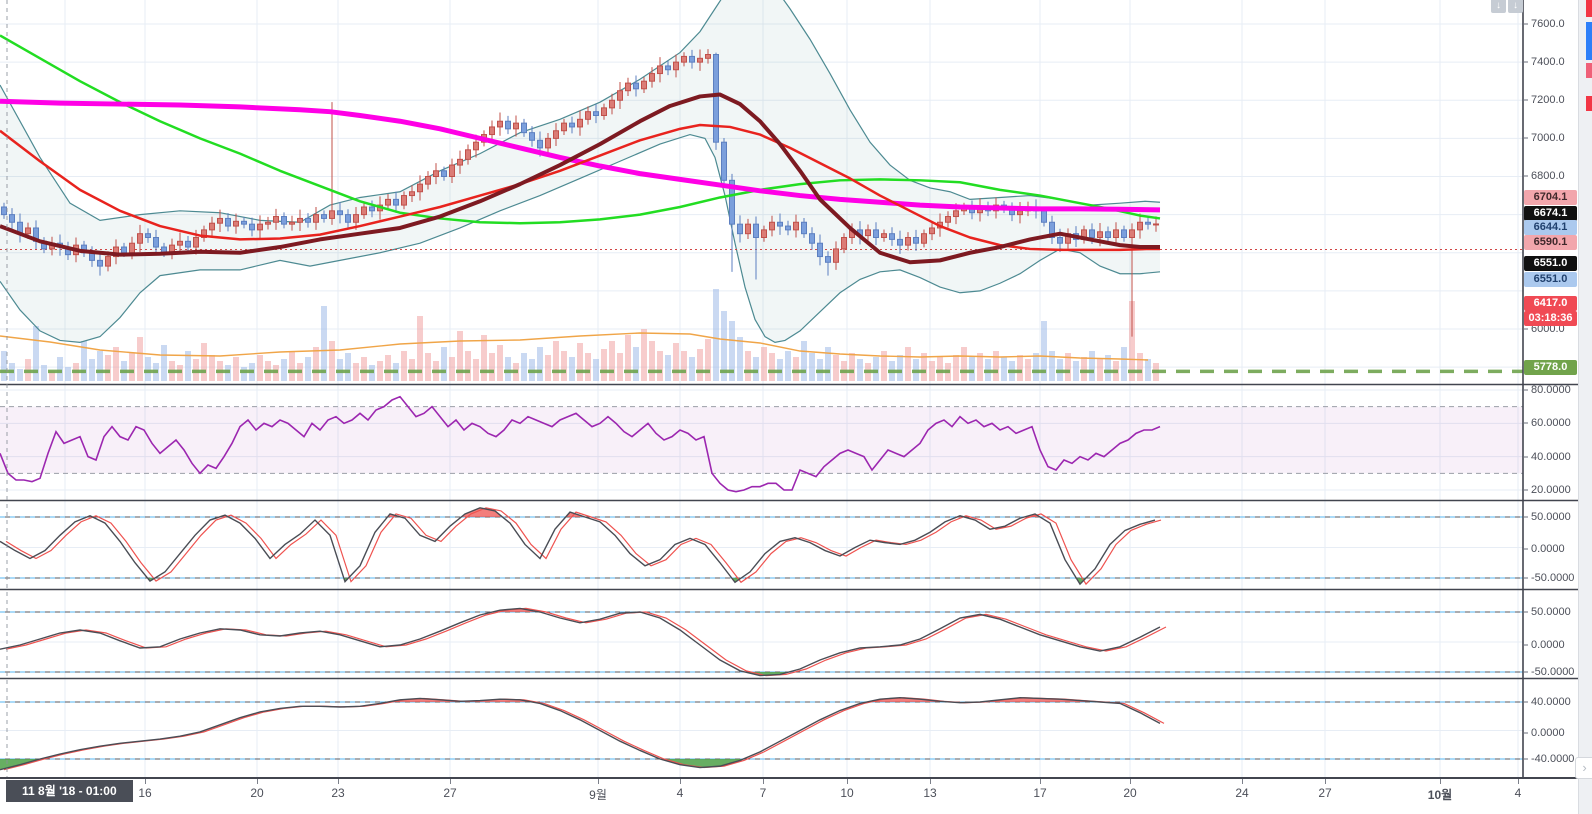  Describe the element at coordinates (145, 793) in the screenshot. I see `time-tick-label: 16` at that location.